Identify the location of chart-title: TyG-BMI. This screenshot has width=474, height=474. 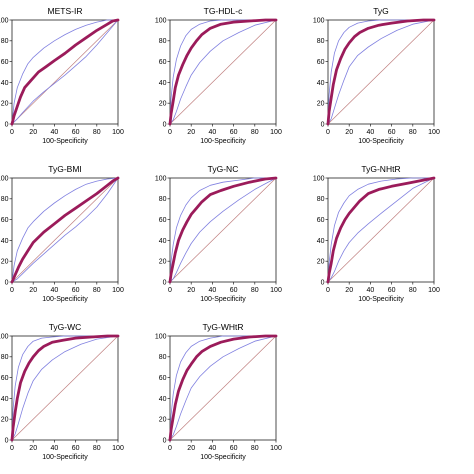
(65, 169).